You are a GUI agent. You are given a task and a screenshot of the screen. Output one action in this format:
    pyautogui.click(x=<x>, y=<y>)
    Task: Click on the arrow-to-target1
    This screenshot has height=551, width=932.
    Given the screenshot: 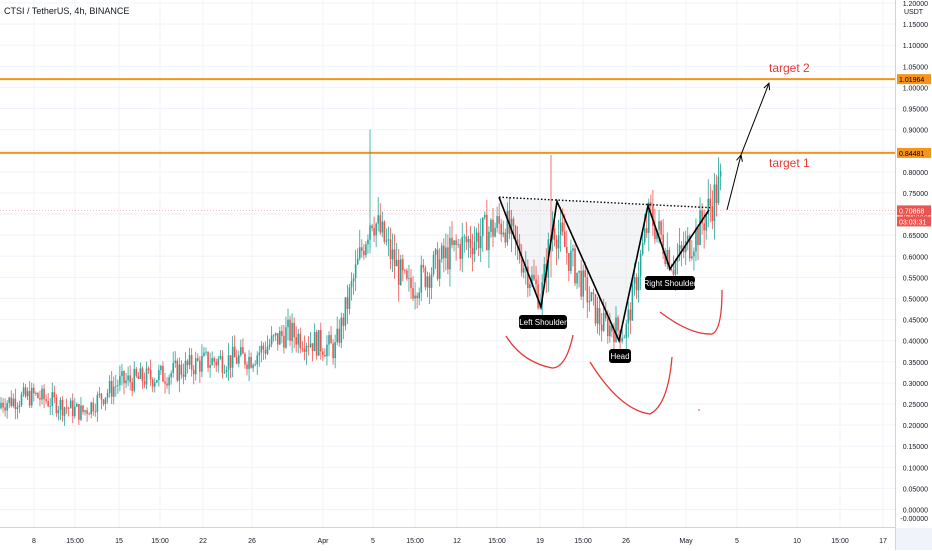 What is the action you would take?
    pyautogui.click(x=734, y=182)
    